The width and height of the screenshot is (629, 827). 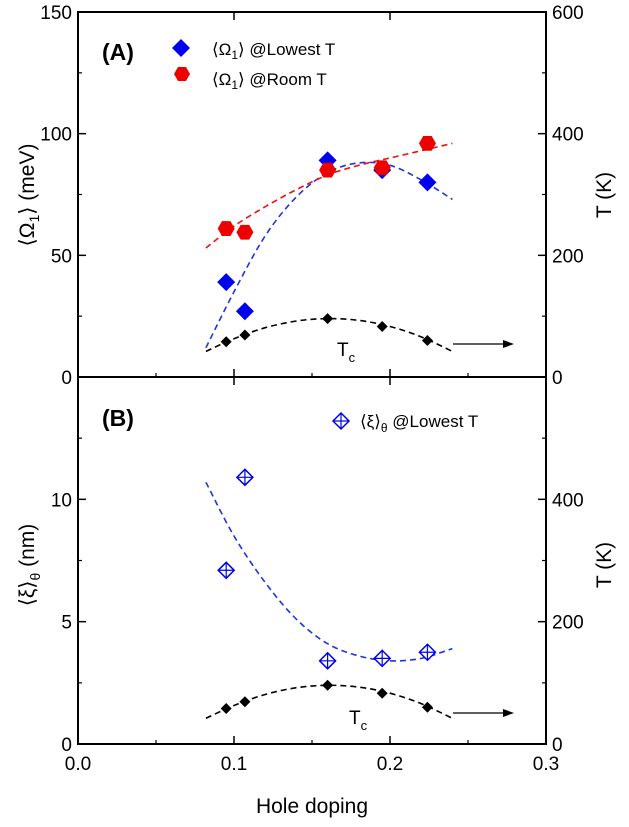 I want to click on panel-a-y2label: T (K), so click(x=604, y=195).